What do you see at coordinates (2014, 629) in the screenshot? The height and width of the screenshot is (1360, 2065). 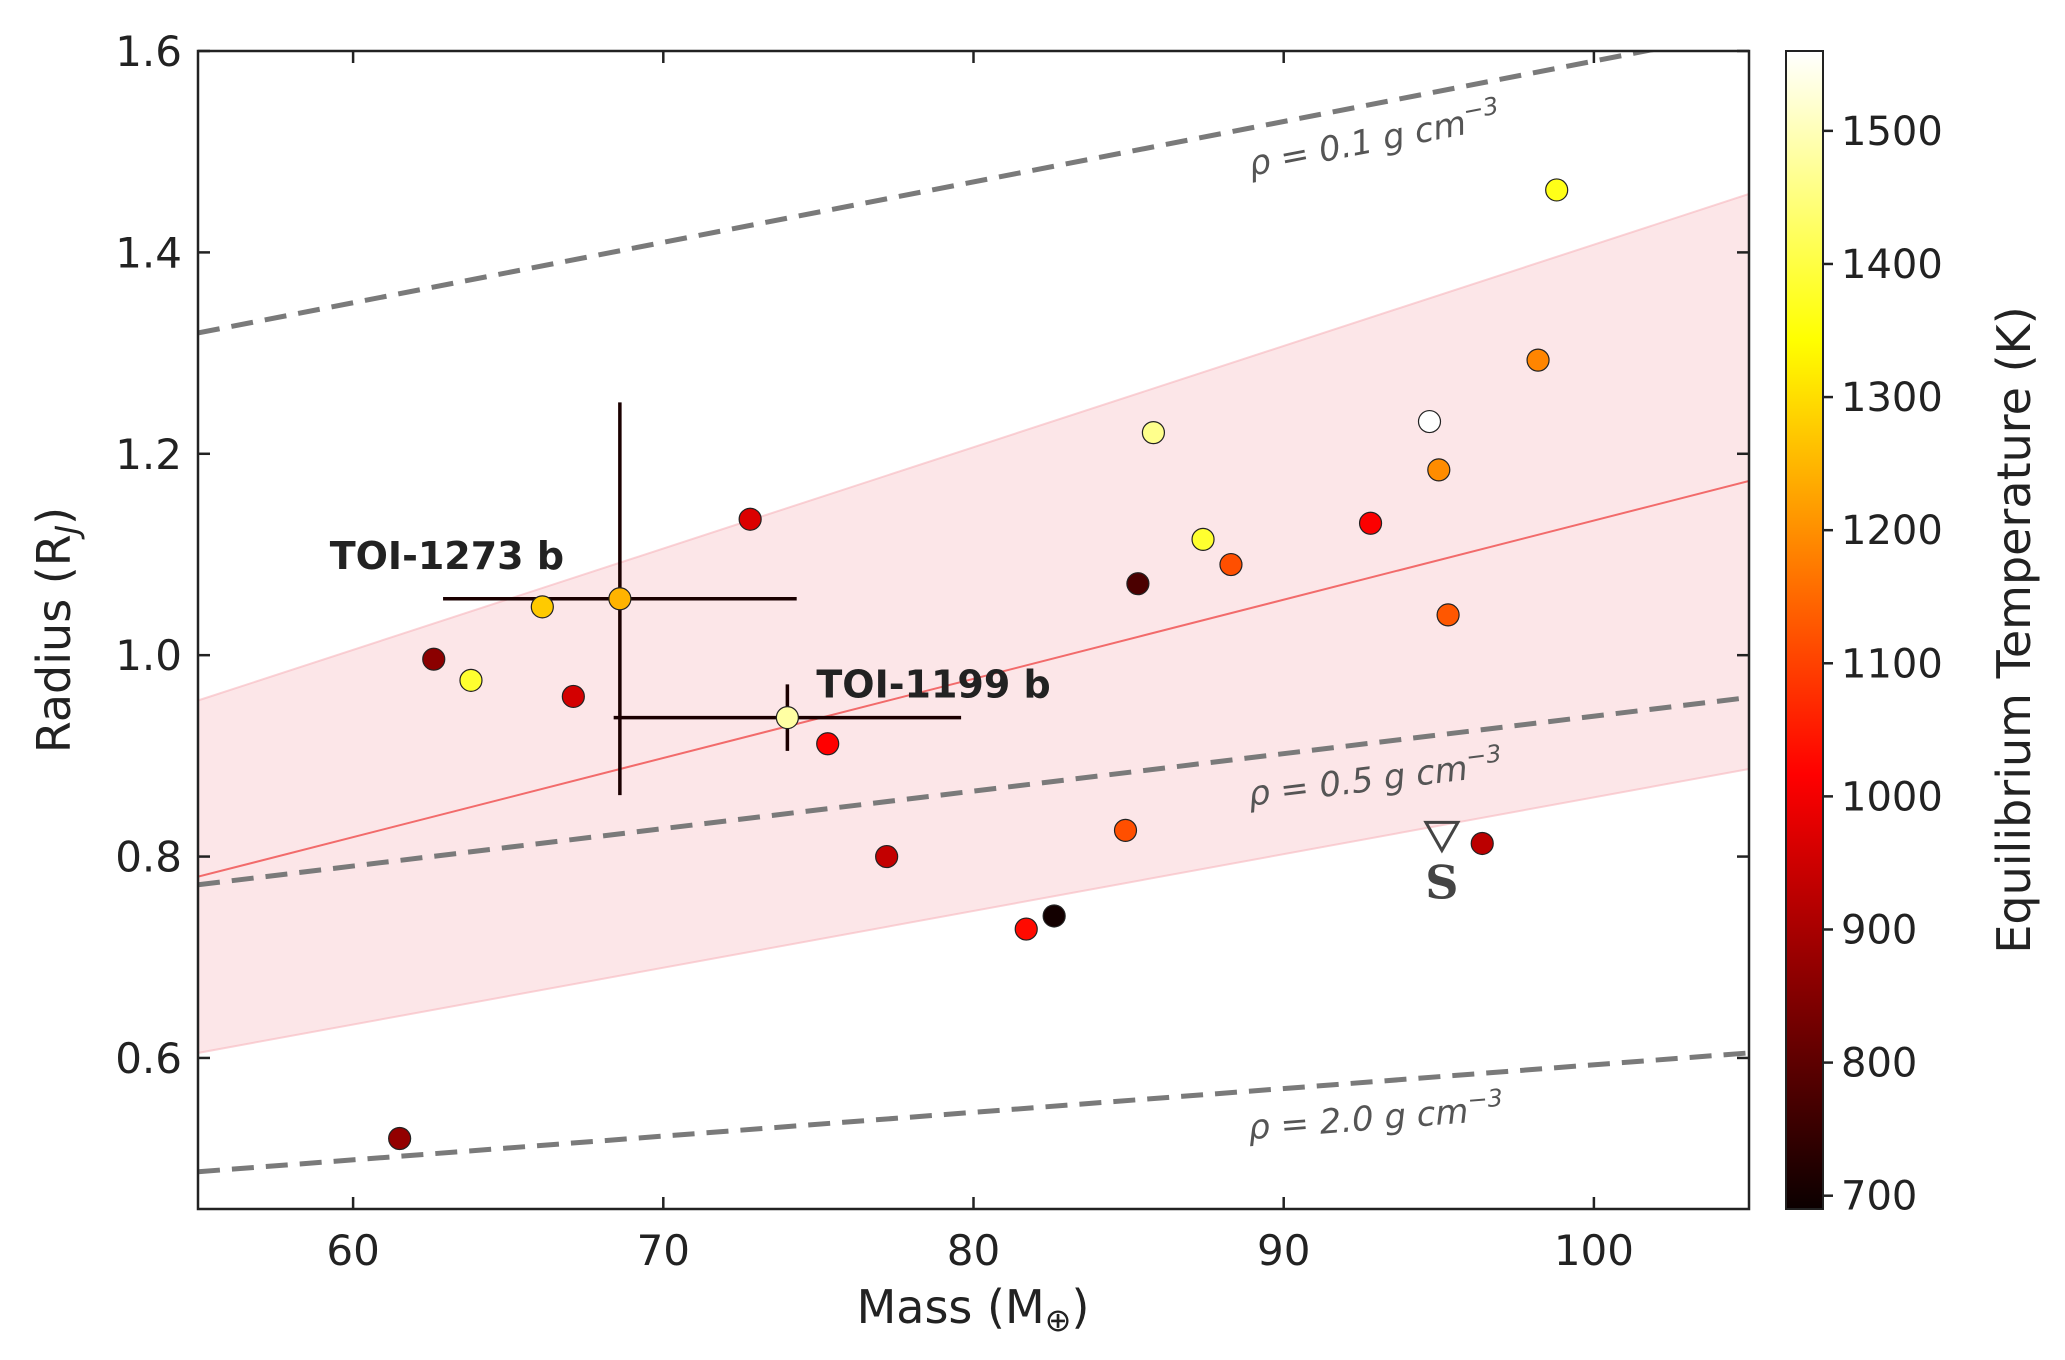 I see `colorbar-label: Equilibrium Temperature (K)` at bounding box center [2014, 629].